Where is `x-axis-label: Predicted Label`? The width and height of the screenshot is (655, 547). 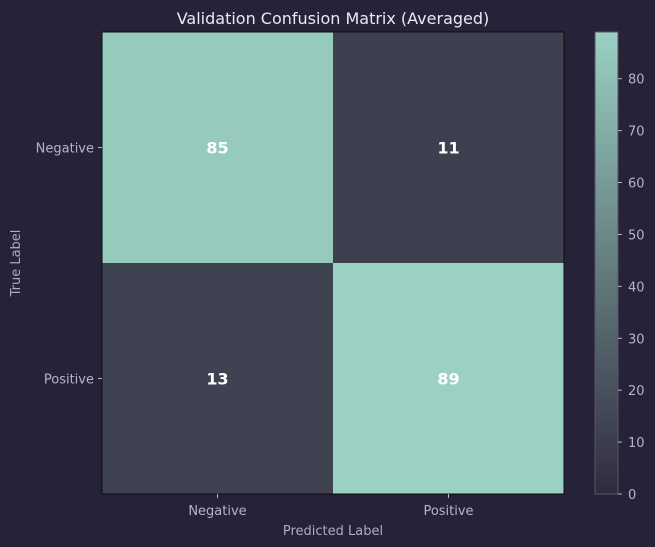 x-axis-label: Predicted Label is located at coordinates (333, 531).